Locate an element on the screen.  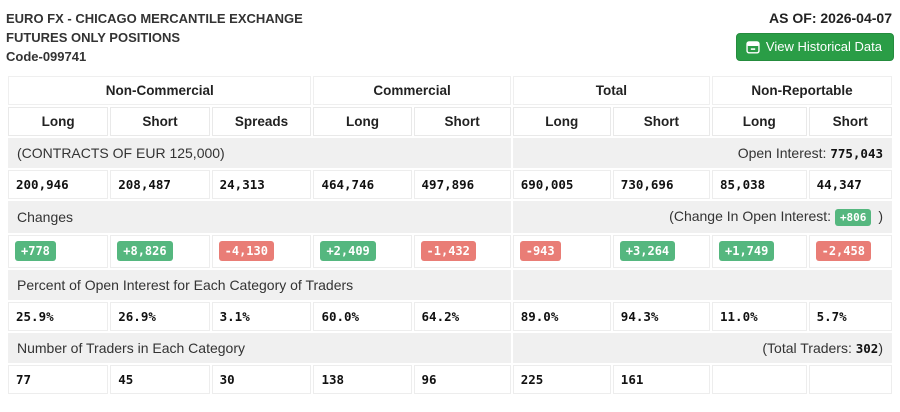
percent-cell: 60.0% is located at coordinates (362, 316).